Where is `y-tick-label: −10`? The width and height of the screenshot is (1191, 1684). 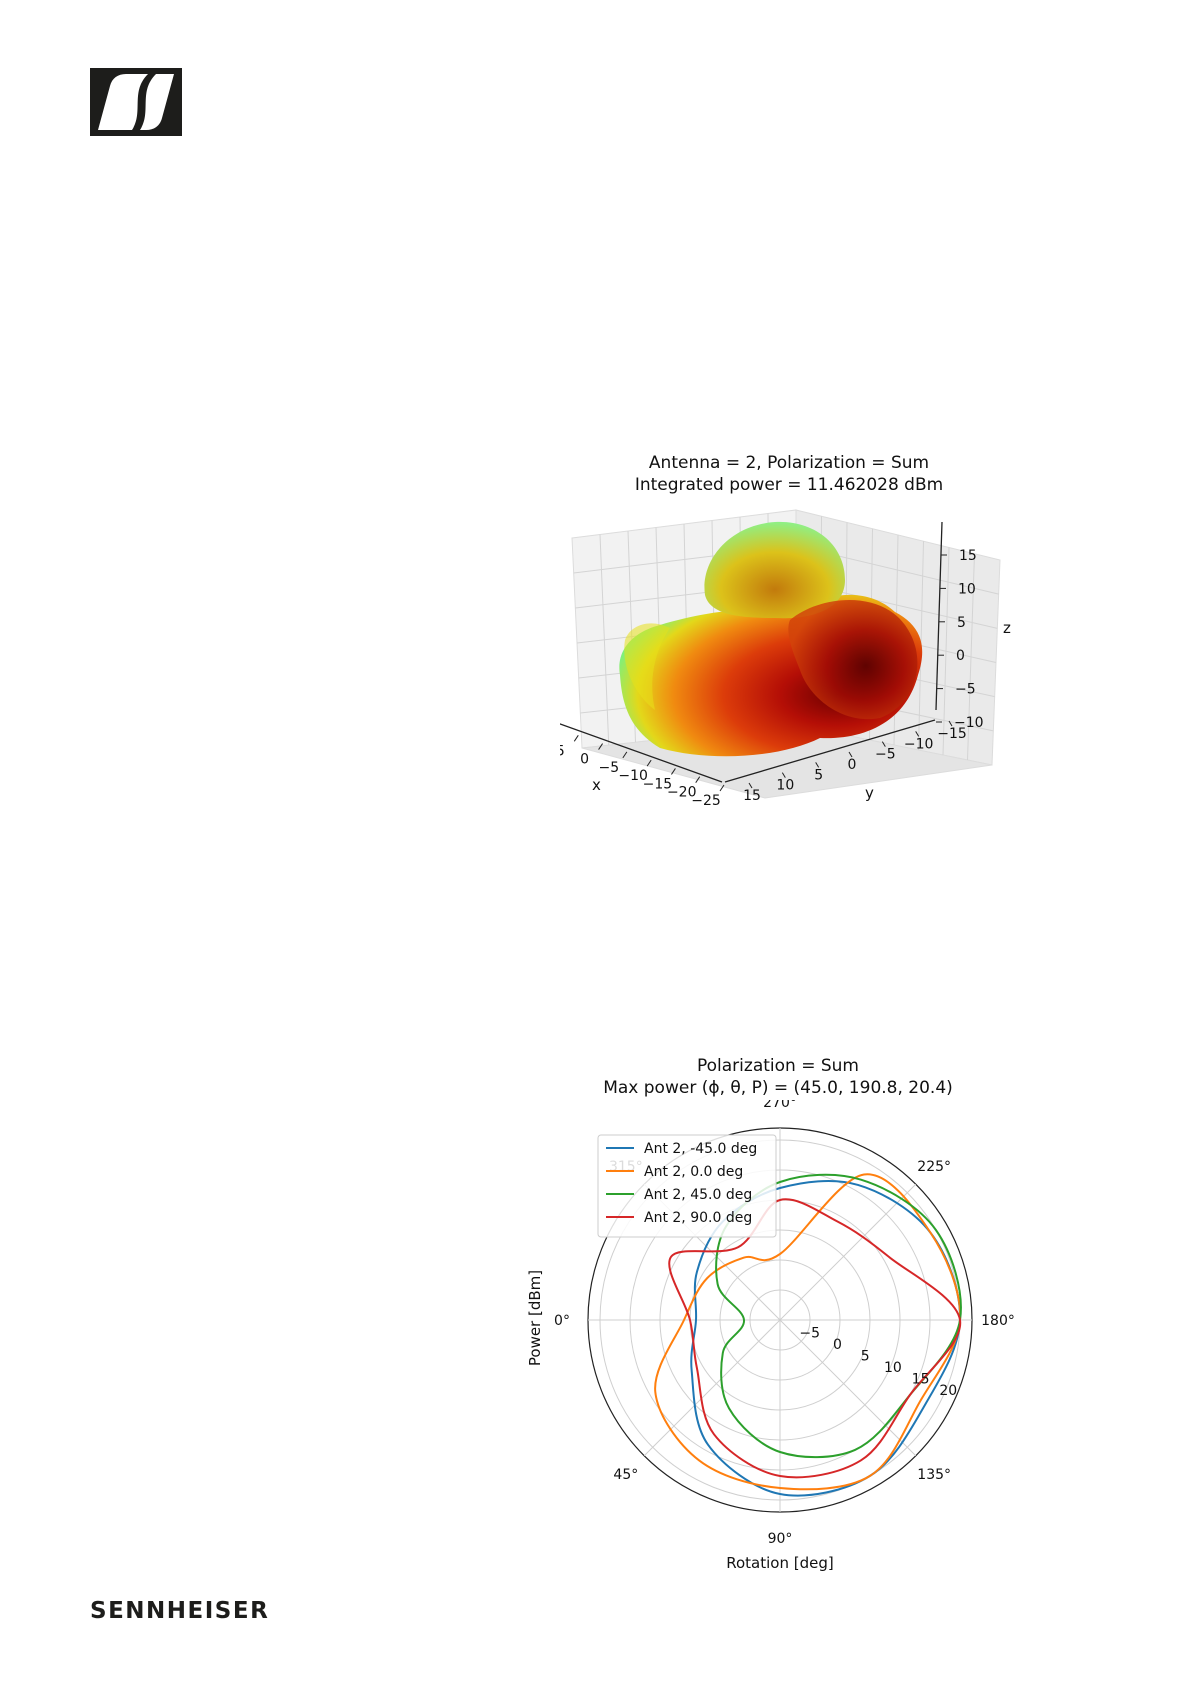 y-tick-label: −10 is located at coordinates (919, 744).